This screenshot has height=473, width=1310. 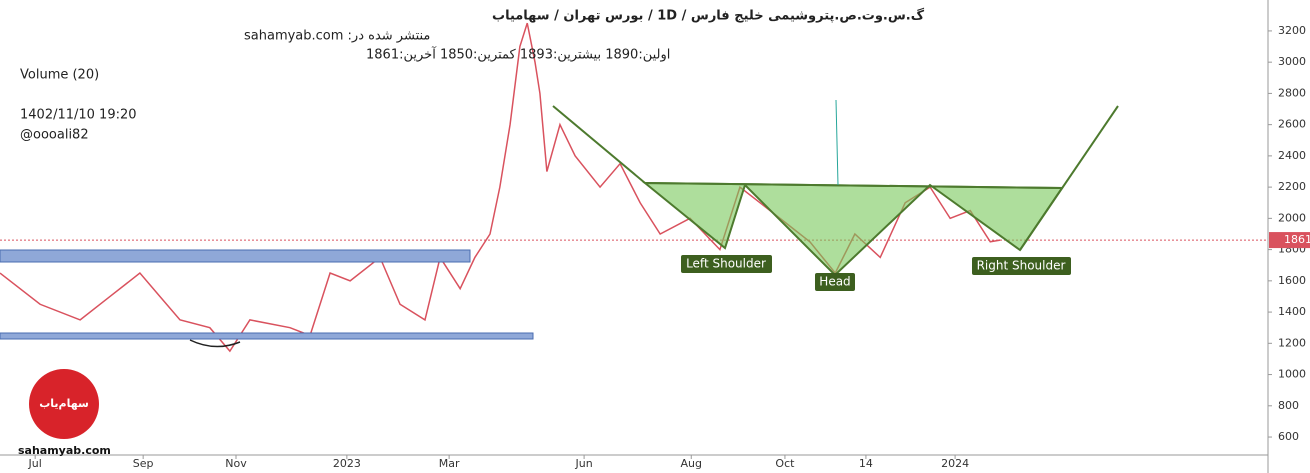 What do you see at coordinates (853, 185) in the screenshot?
I see `neckline` at bounding box center [853, 185].